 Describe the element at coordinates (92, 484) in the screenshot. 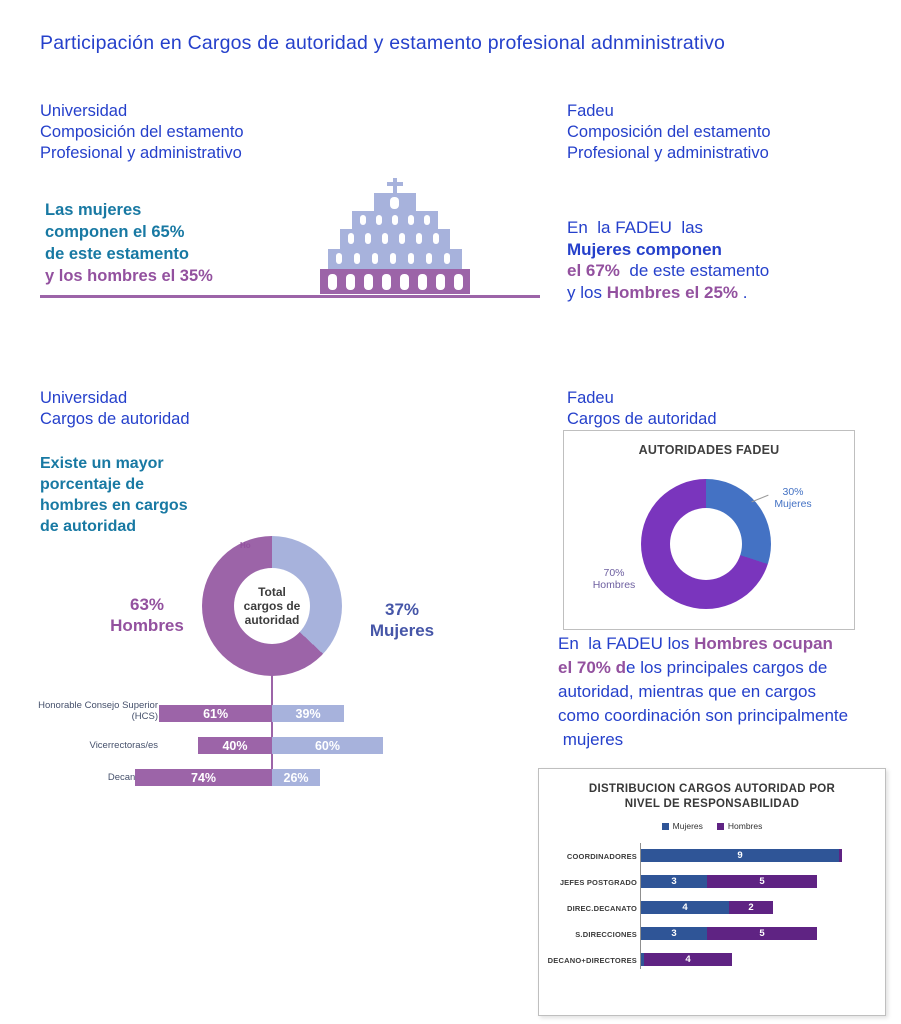

I see `text-line: porcentaje de` at that location.